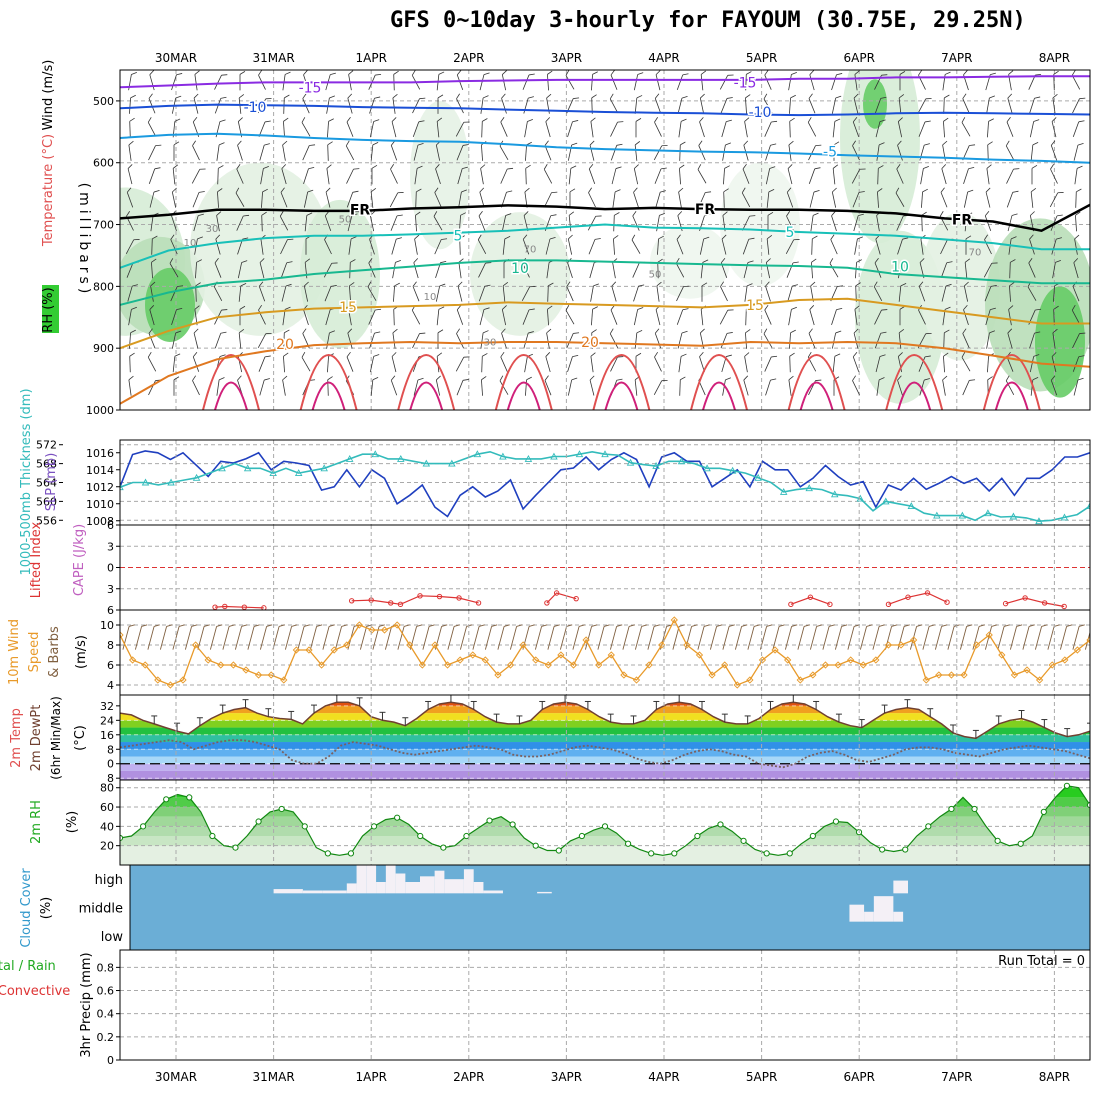 The width and height of the screenshot is (1100, 1100). Describe the element at coordinates (345, 220) in the screenshot. I see `rh-contour-label: 50` at that location.